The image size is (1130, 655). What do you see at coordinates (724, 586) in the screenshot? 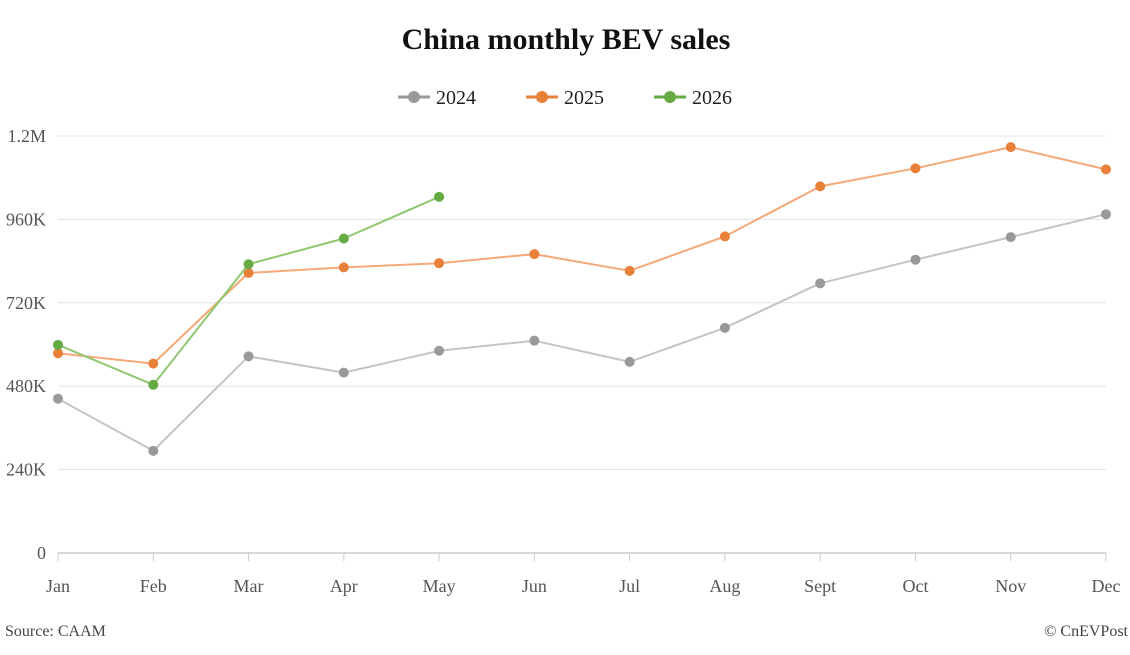
I see `x-tick-label: Aug` at bounding box center [724, 586].